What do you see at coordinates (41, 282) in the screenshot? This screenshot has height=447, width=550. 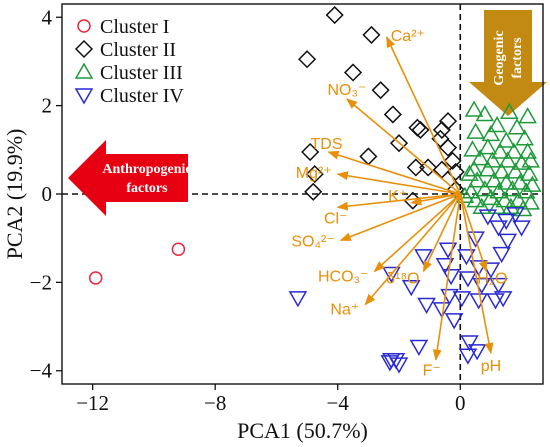 I see `y-tick-label: −2` at bounding box center [41, 282].